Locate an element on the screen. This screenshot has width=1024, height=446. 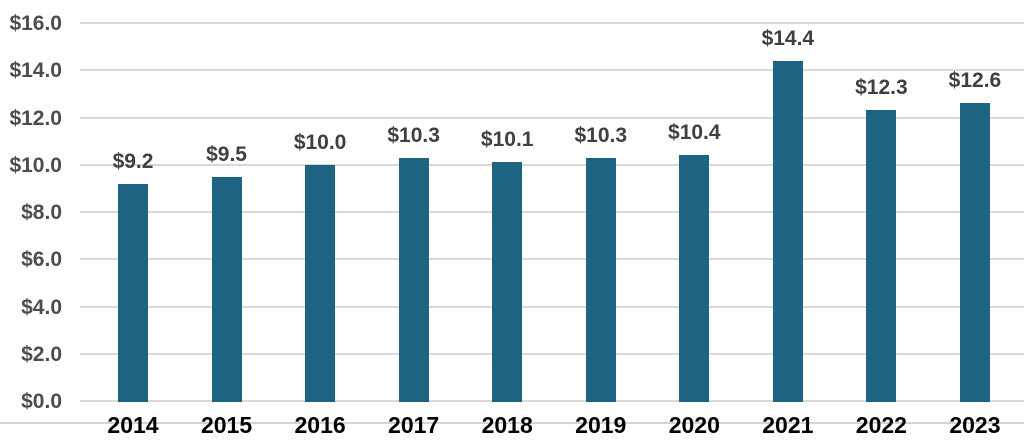
x-axis-tick-label: 2017 is located at coordinates (414, 425).